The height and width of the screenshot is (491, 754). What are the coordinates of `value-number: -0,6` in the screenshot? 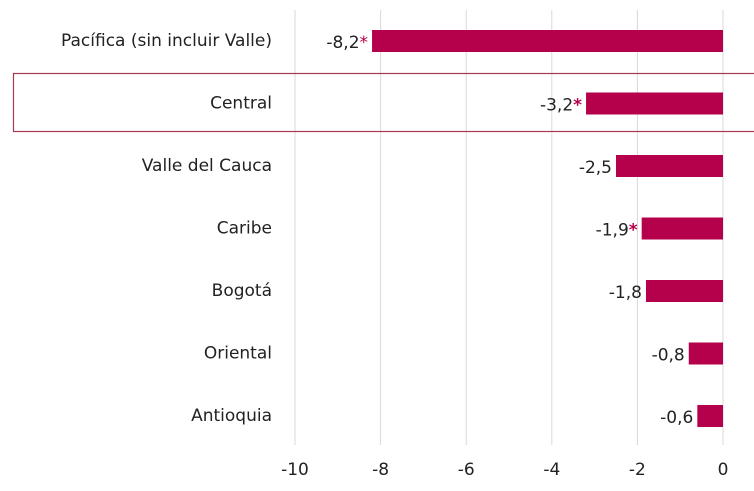 It's located at (676, 418).